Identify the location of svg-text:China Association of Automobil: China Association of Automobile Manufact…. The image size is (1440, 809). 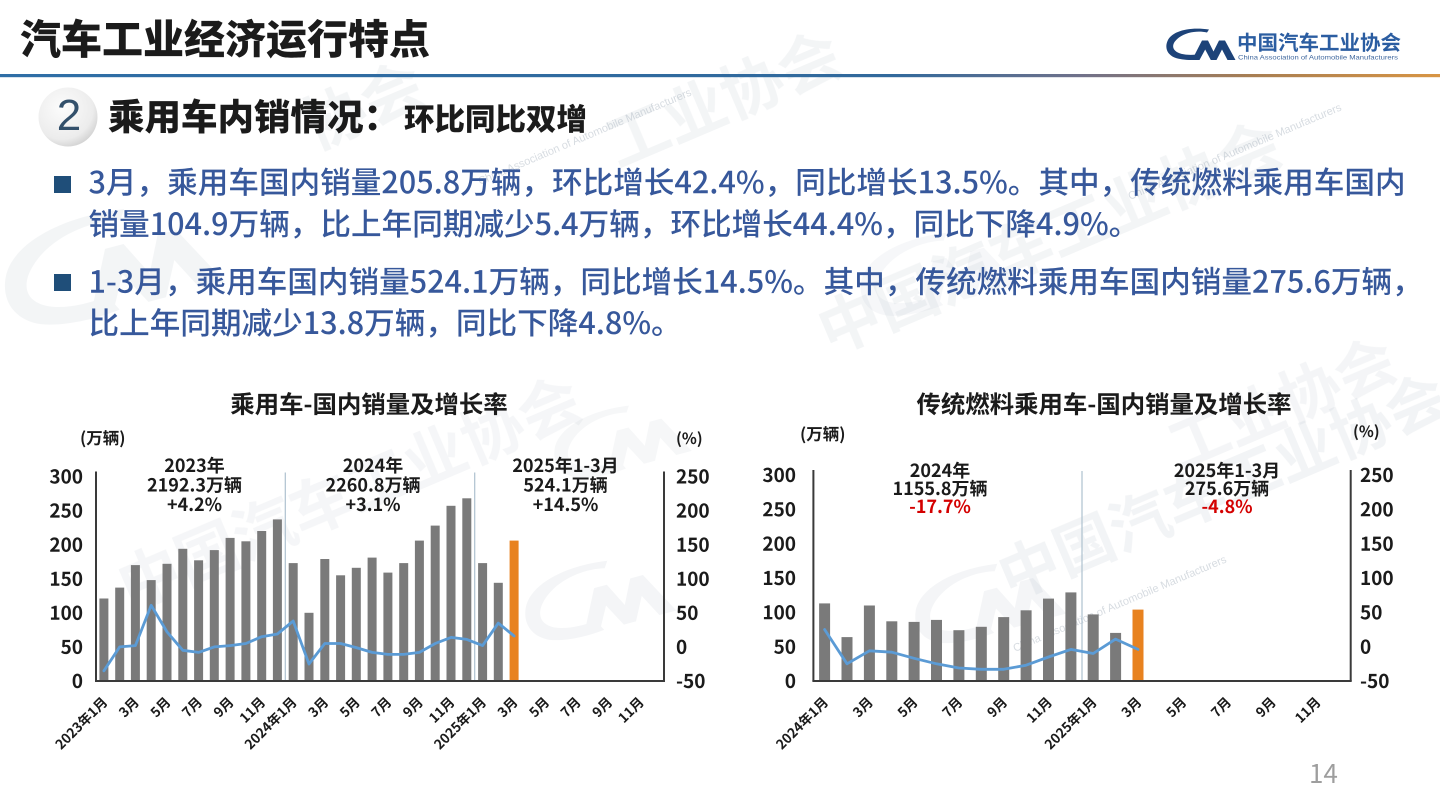
(1318, 58).